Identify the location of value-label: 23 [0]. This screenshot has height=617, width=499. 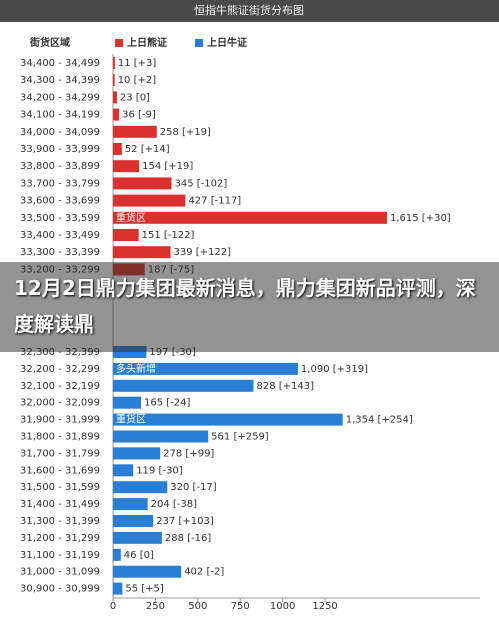
(135, 97).